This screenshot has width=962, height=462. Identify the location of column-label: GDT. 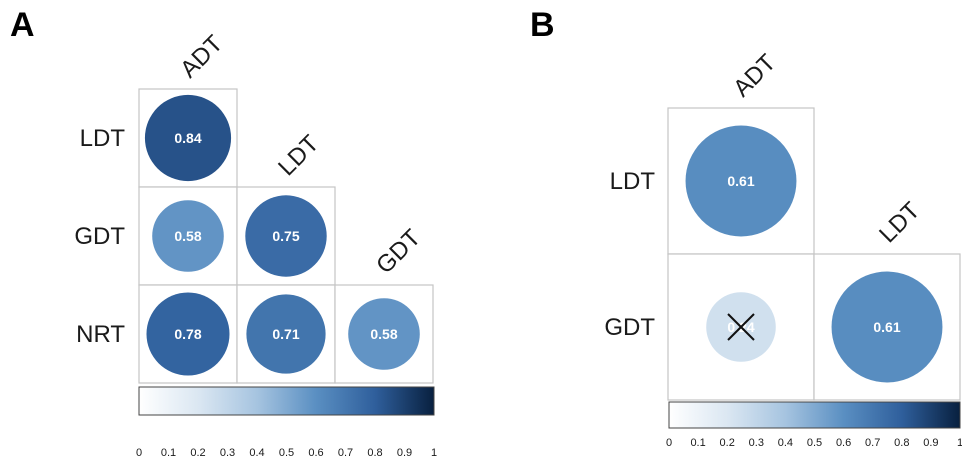
(398, 251).